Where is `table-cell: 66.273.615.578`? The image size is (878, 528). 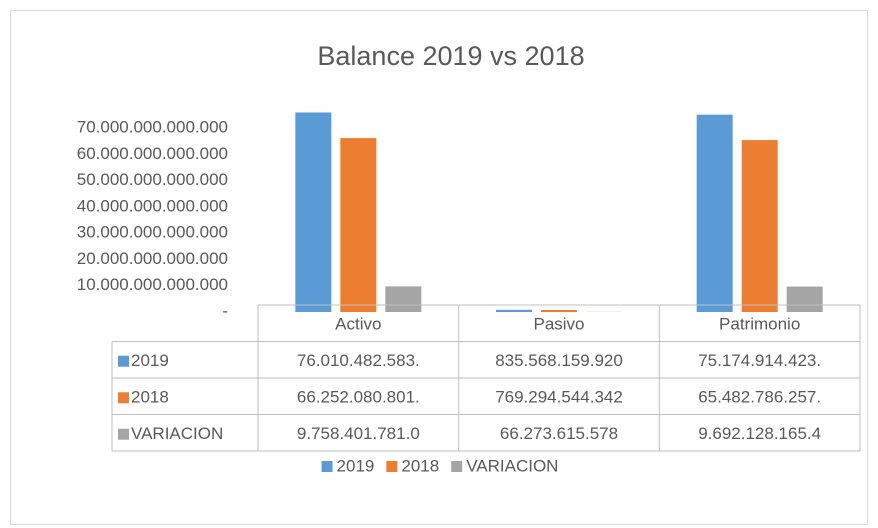 table-cell: 66.273.615.578 is located at coordinates (559, 433).